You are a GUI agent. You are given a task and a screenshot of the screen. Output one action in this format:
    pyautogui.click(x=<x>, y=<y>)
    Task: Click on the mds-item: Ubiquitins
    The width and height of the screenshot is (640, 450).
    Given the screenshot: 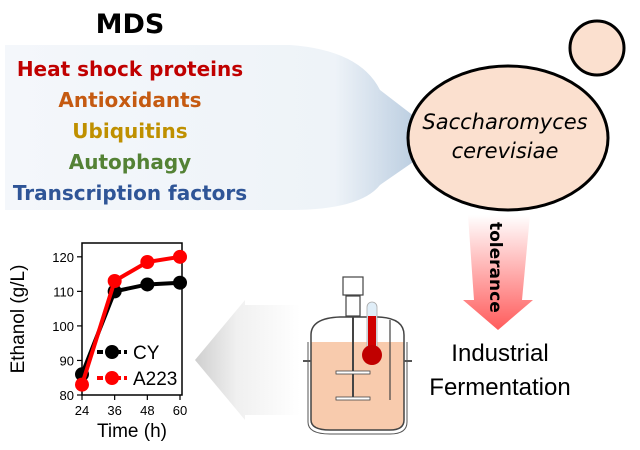 What is the action you would take?
    pyautogui.click(x=129, y=131)
    